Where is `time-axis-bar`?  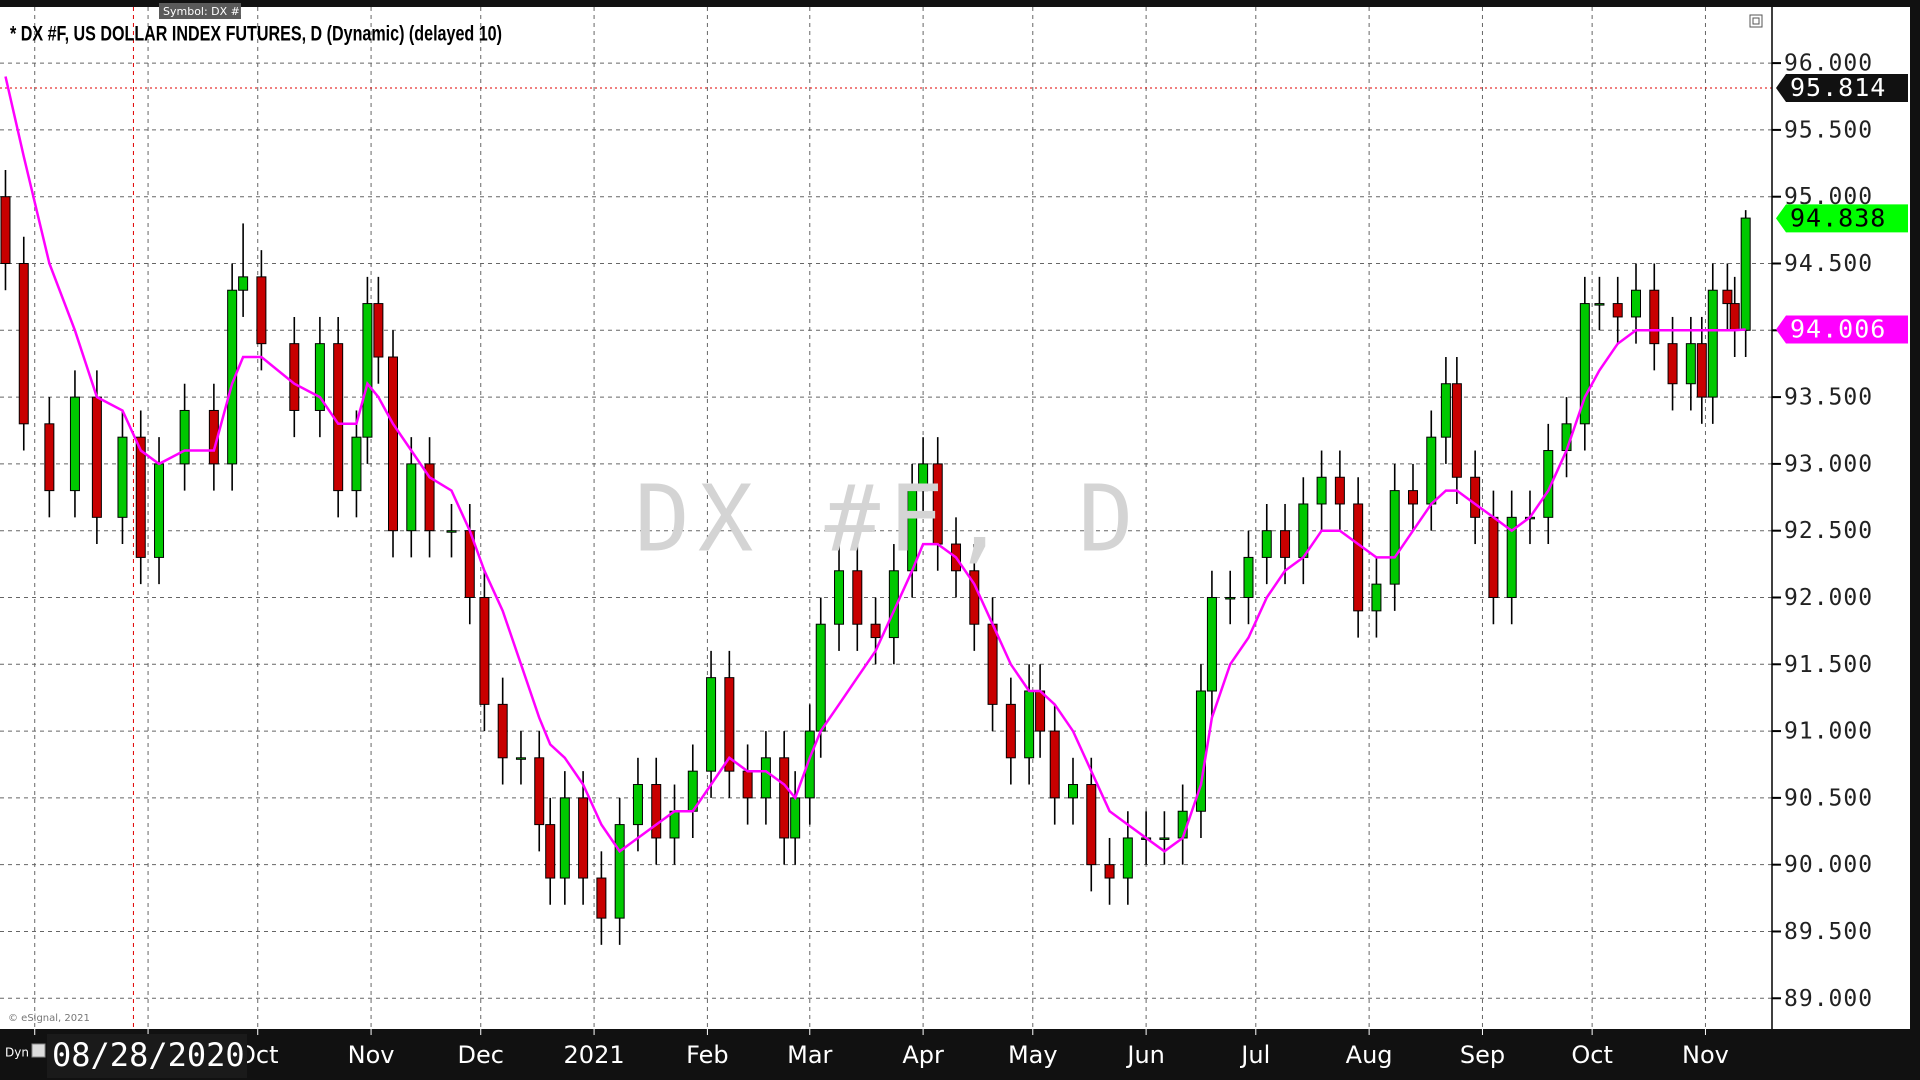
time-axis-bar is located at coordinates (960, 1054).